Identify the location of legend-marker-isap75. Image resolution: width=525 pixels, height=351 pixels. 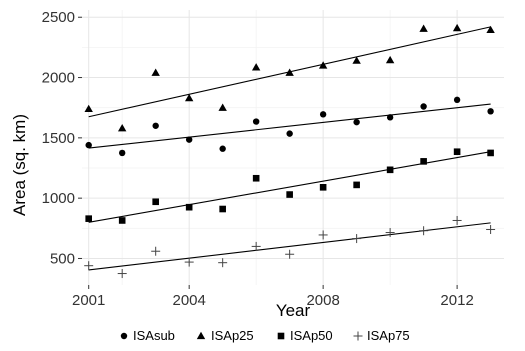
(358, 336).